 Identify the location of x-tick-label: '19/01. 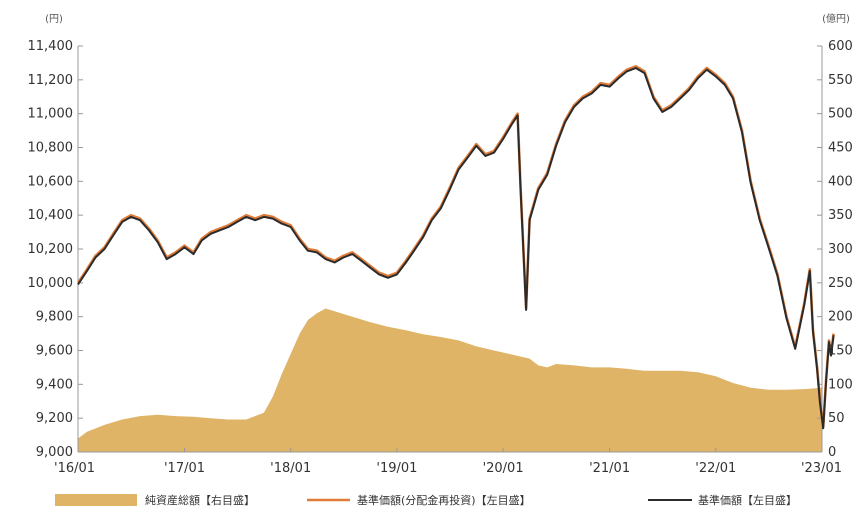
(396, 468).